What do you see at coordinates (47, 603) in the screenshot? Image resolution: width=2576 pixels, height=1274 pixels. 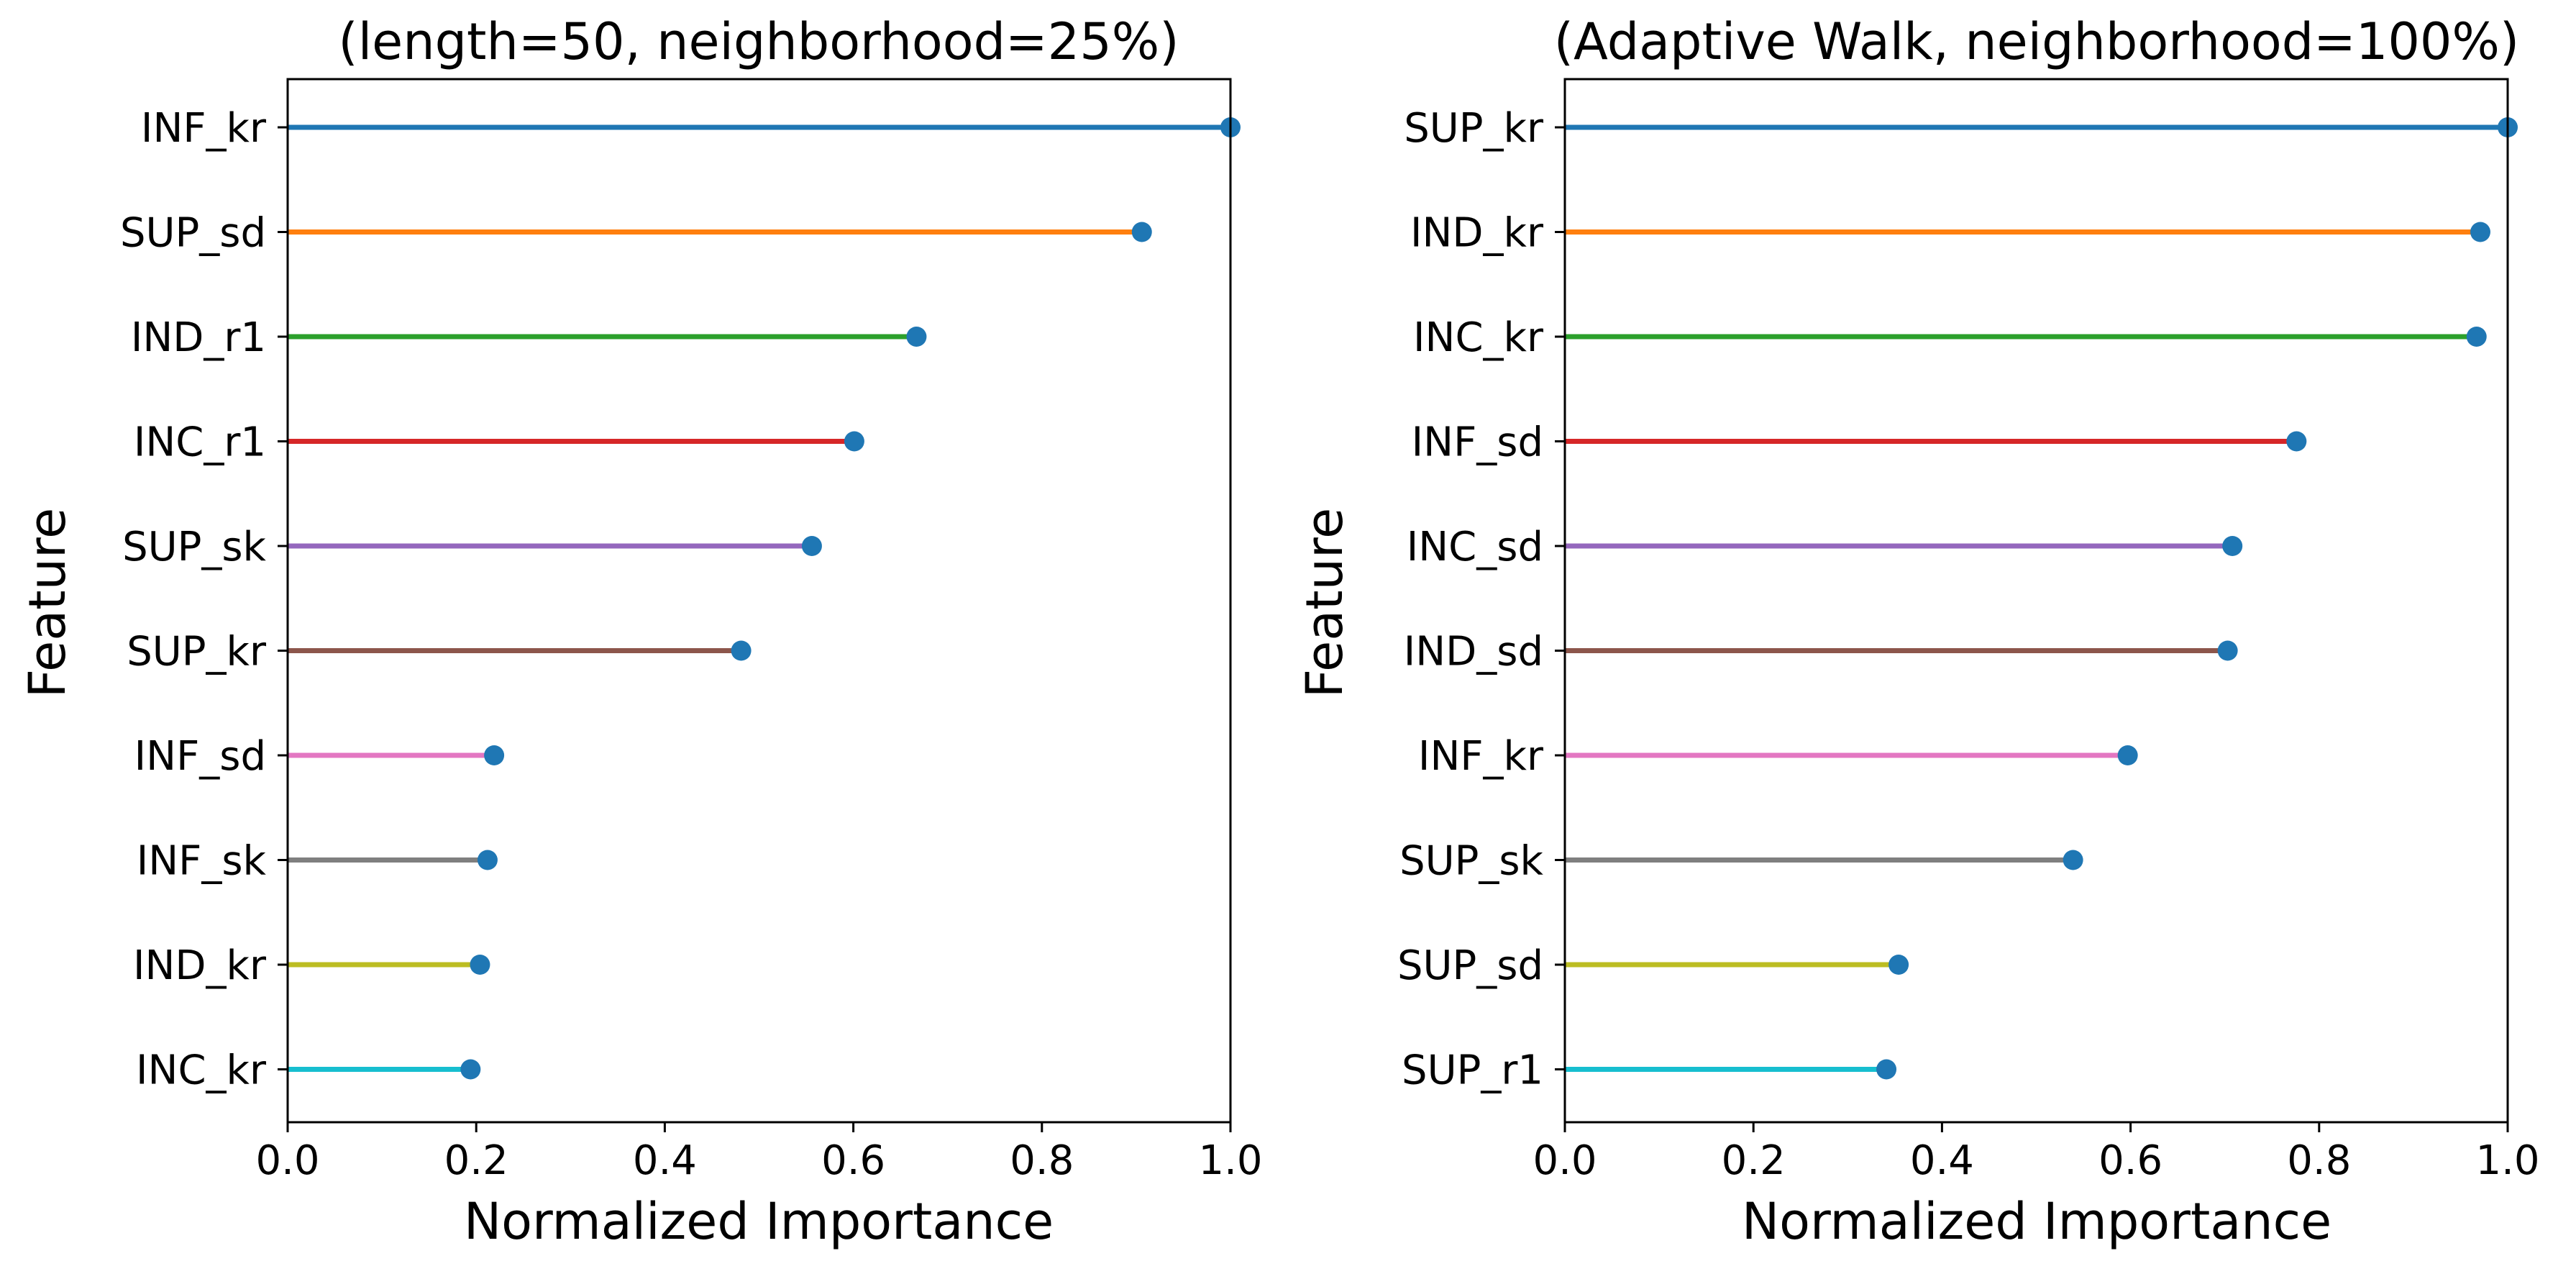 I see `left-y-axis-label: Feature` at bounding box center [47, 603].